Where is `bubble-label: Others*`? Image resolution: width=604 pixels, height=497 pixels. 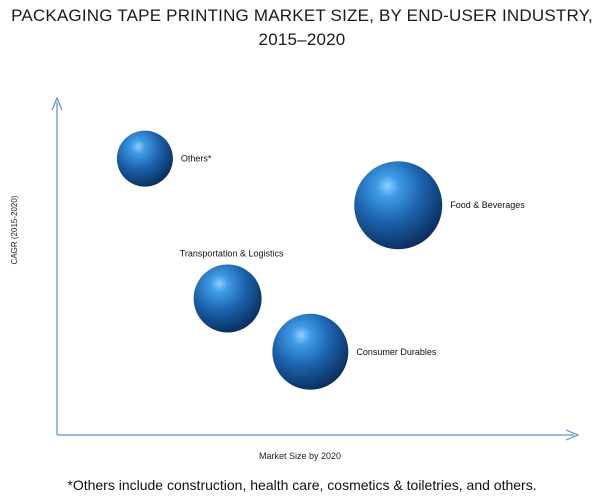 bubble-label: Others* is located at coordinates (196, 159).